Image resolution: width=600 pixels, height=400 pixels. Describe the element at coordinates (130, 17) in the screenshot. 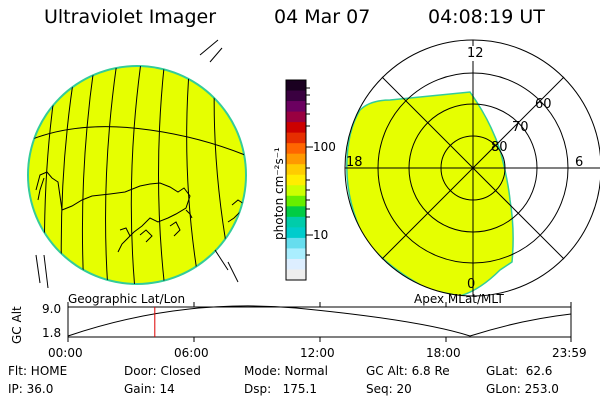

I see `title: Ultraviolet Imager` at that location.